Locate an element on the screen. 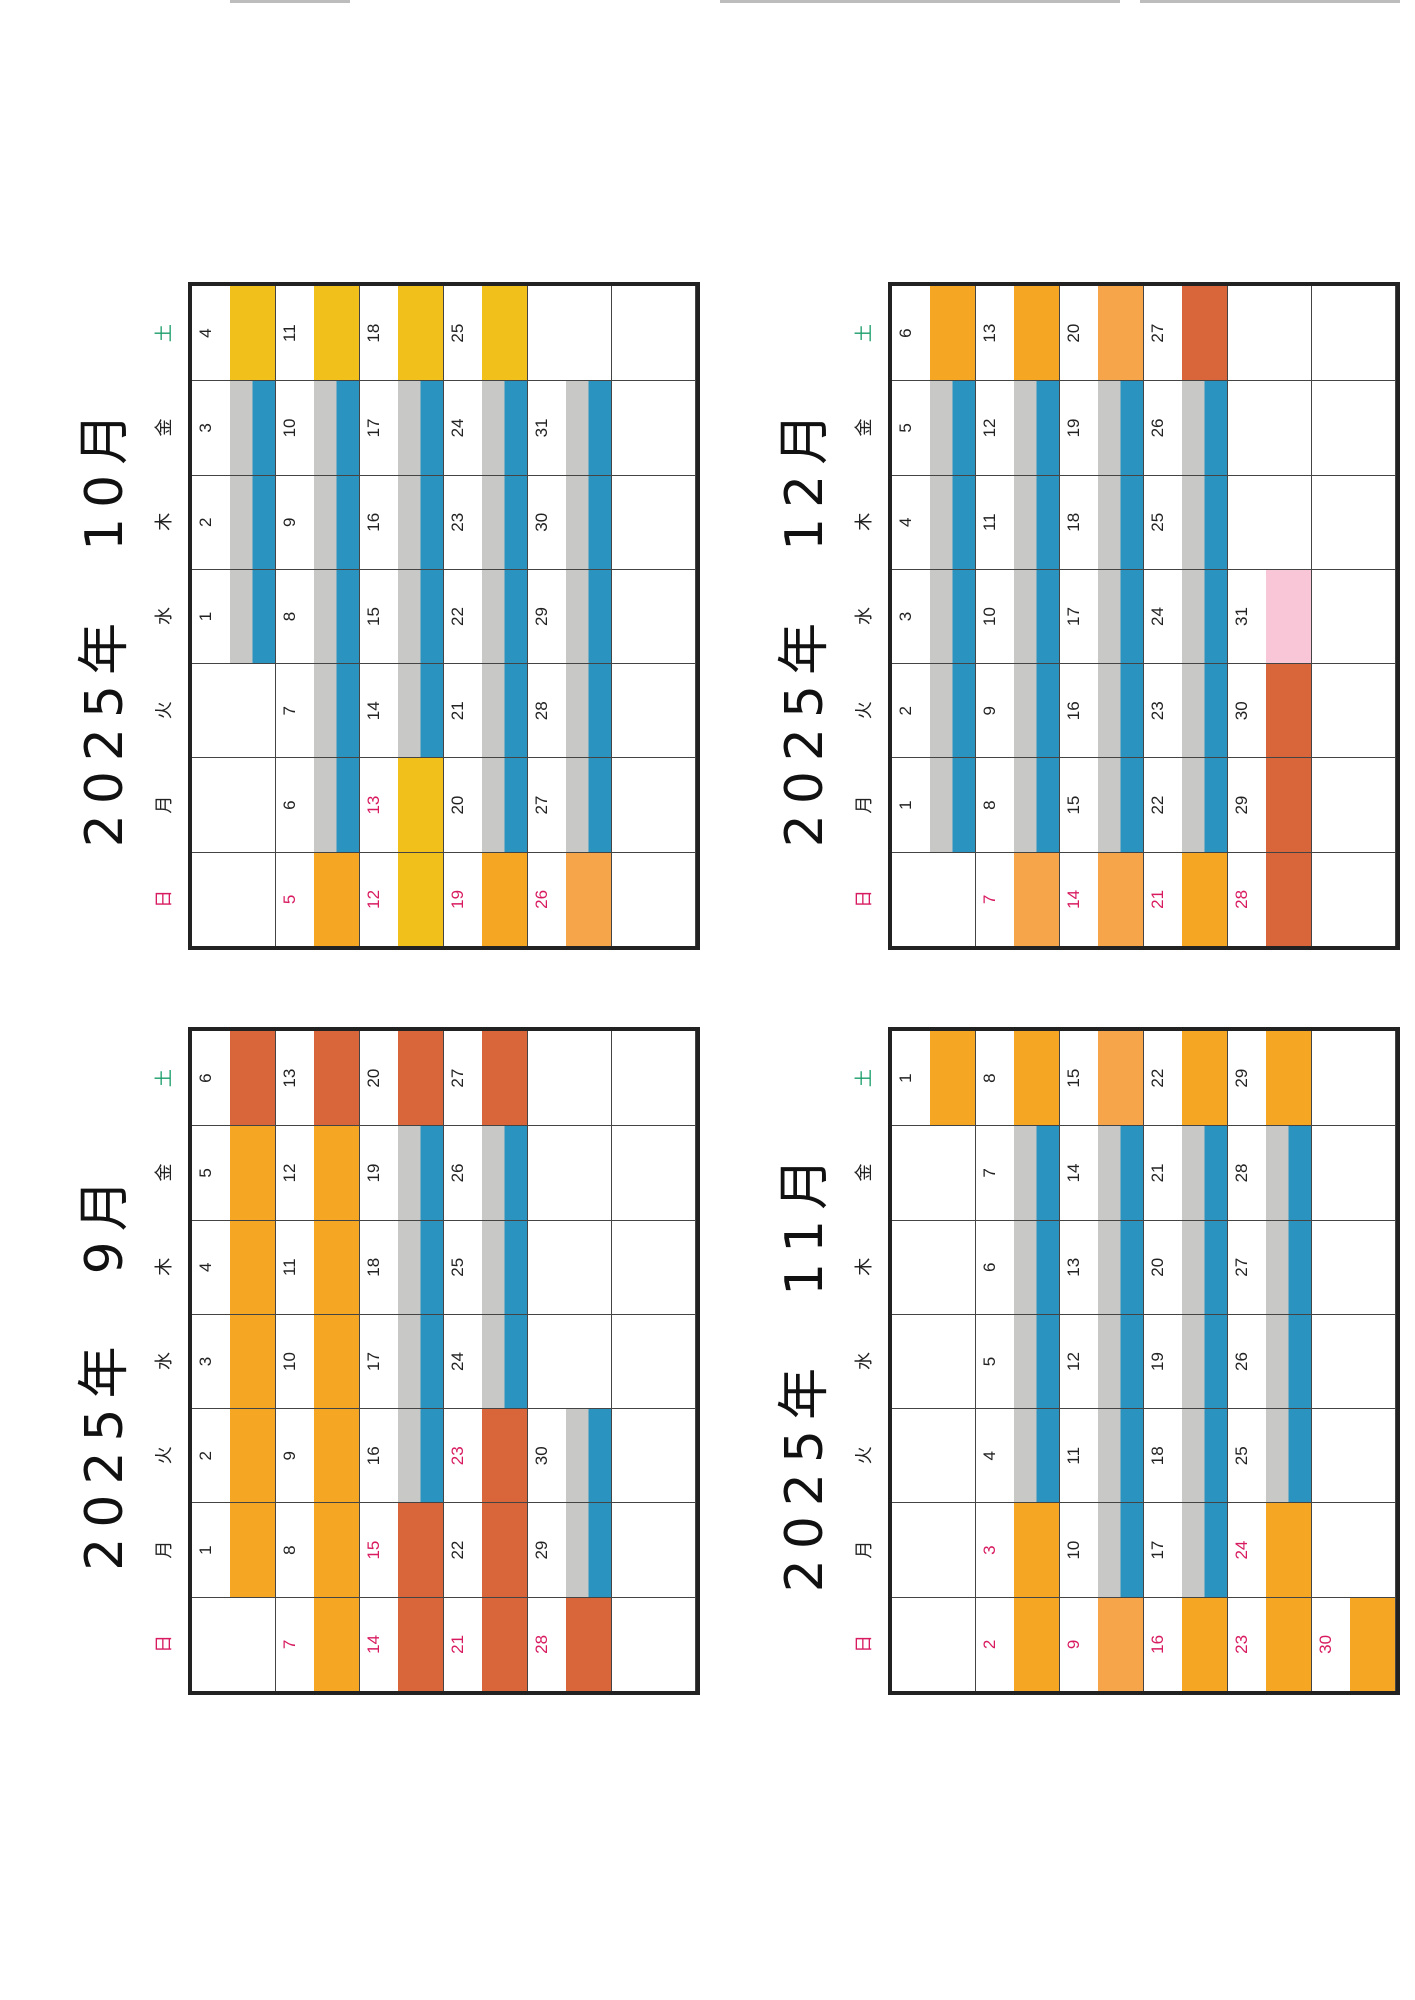 The height and width of the screenshot is (2000, 1415). day-number: 5 is located at coordinates (205, 1173).